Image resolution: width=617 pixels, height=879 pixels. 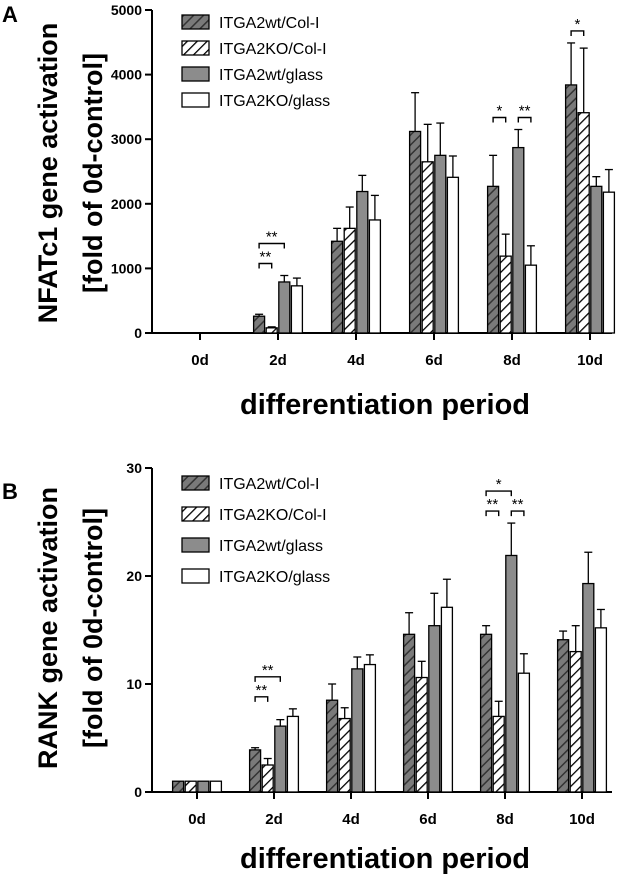 I want to click on bar-itga2ko-glass-6d, so click(x=447, y=699).